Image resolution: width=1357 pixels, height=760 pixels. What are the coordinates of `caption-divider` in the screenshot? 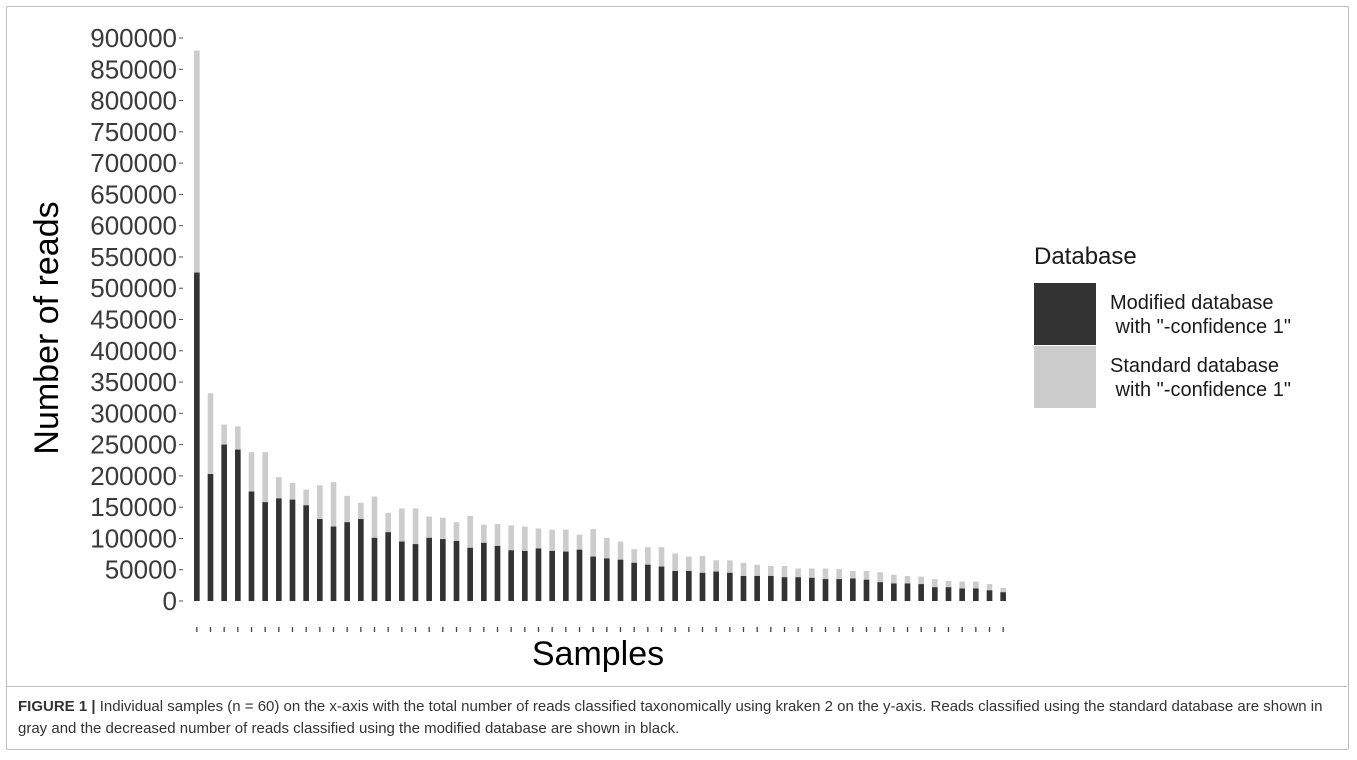 It's located at (677, 686).